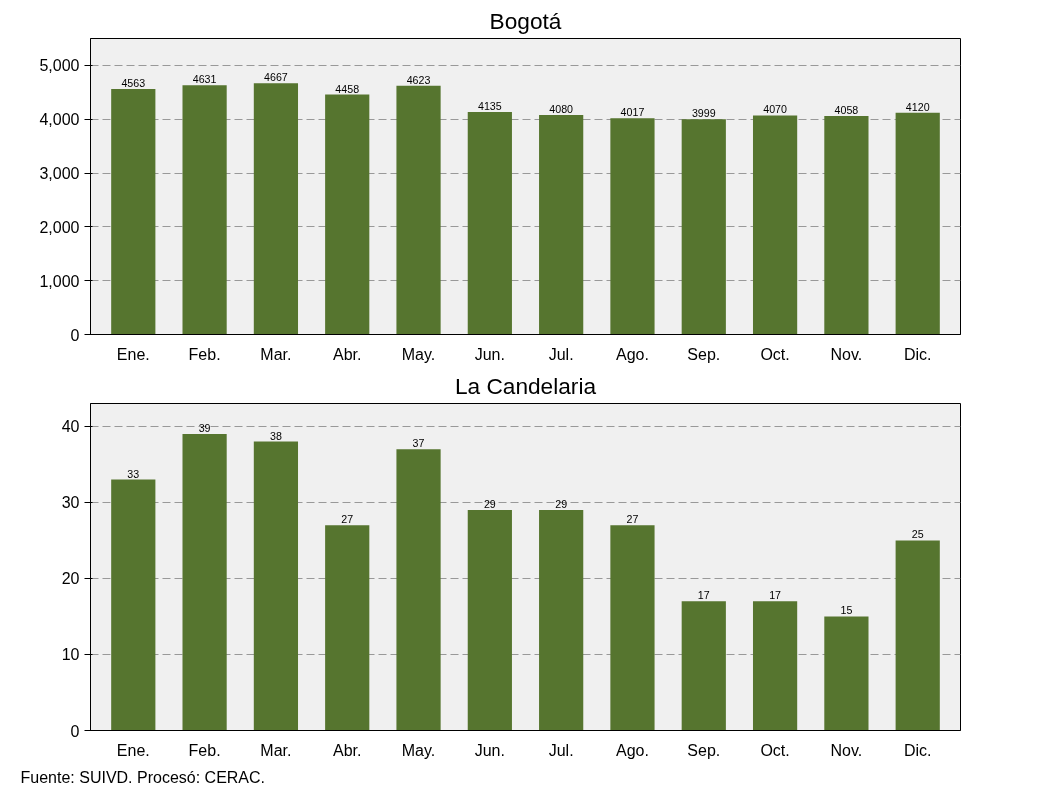 The height and width of the screenshot is (792, 1041). Describe the element at coordinates (204, 427) in the screenshot. I see `data-label: 39` at that location.